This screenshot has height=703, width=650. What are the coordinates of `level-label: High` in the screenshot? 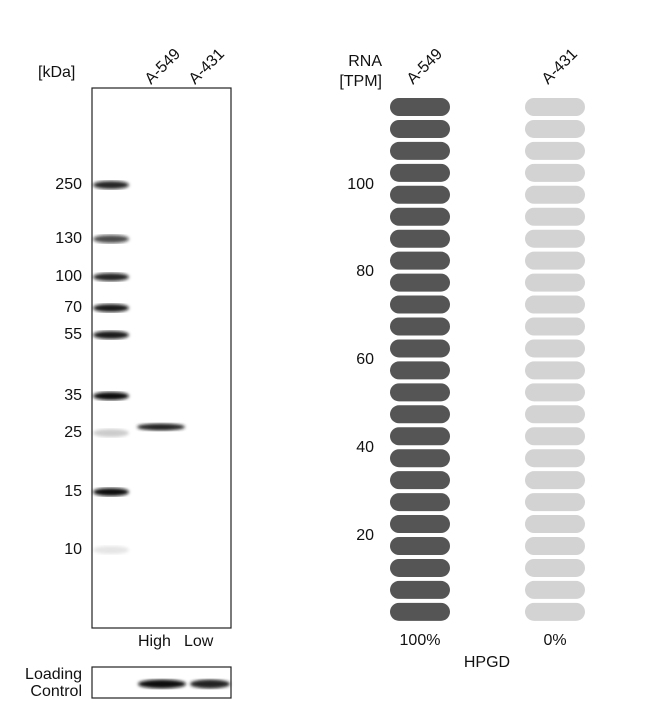 It's located at (154, 641).